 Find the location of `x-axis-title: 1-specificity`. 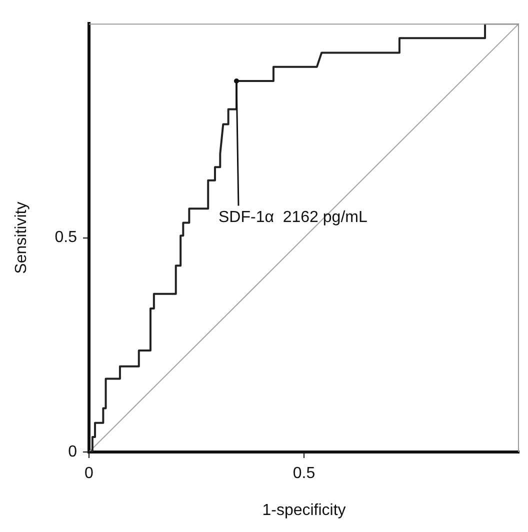

x-axis-title: 1-specificity is located at coordinates (304, 510).